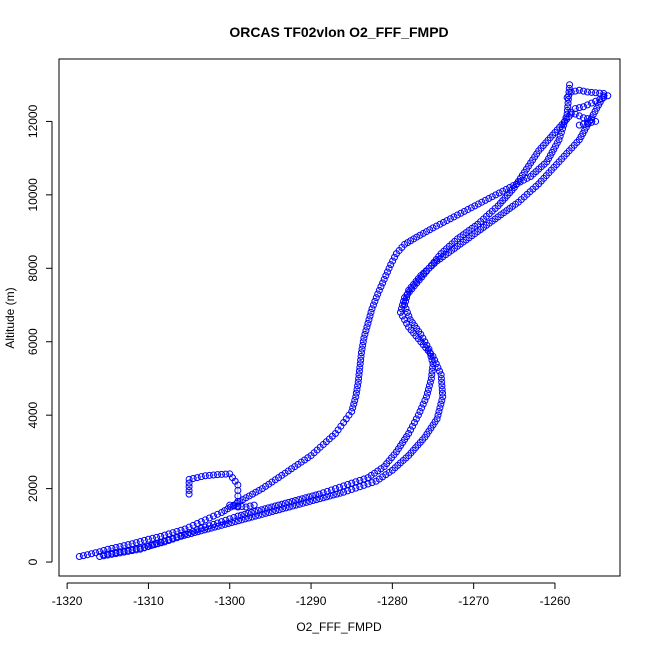  Describe the element at coordinates (10, 317) in the screenshot. I see `y-axis-label: Altitude (m)` at that location.